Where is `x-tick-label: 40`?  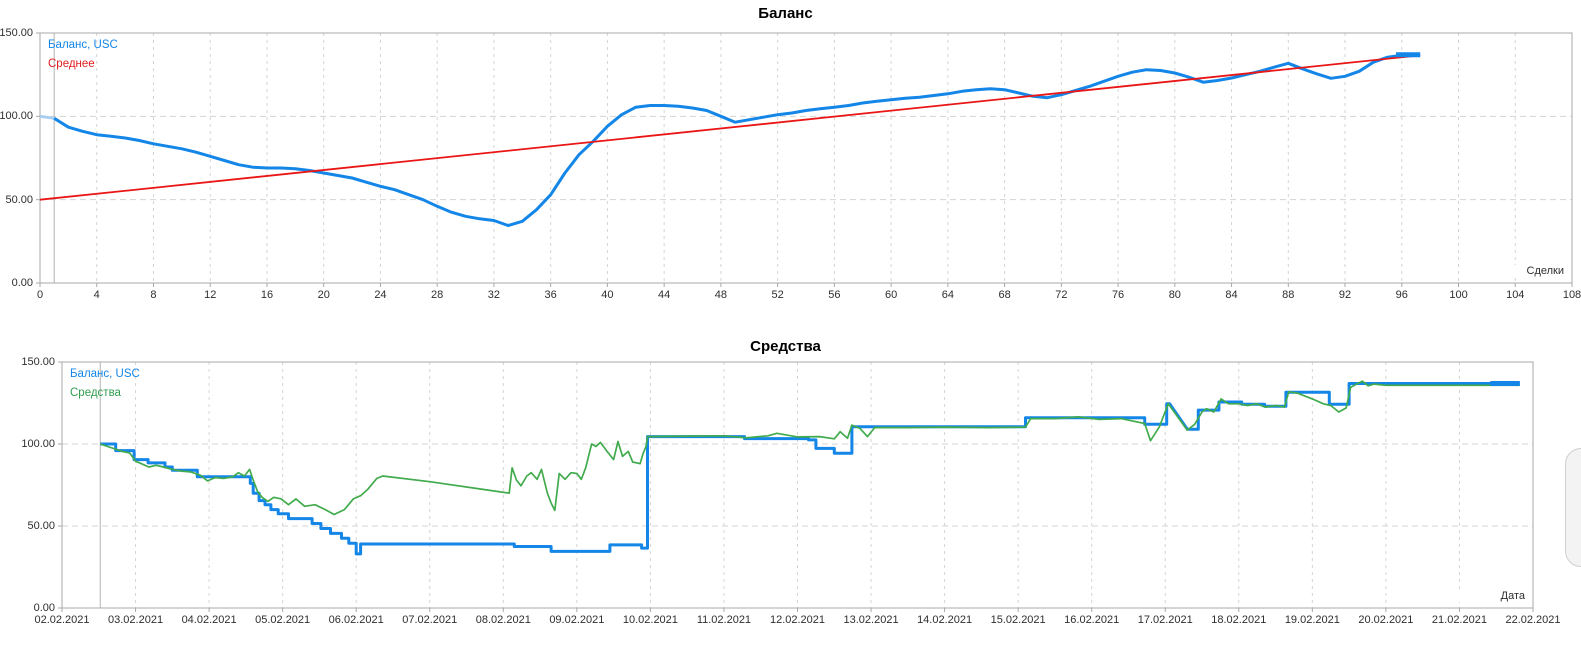 x-tick-label: 40 is located at coordinates (607, 295).